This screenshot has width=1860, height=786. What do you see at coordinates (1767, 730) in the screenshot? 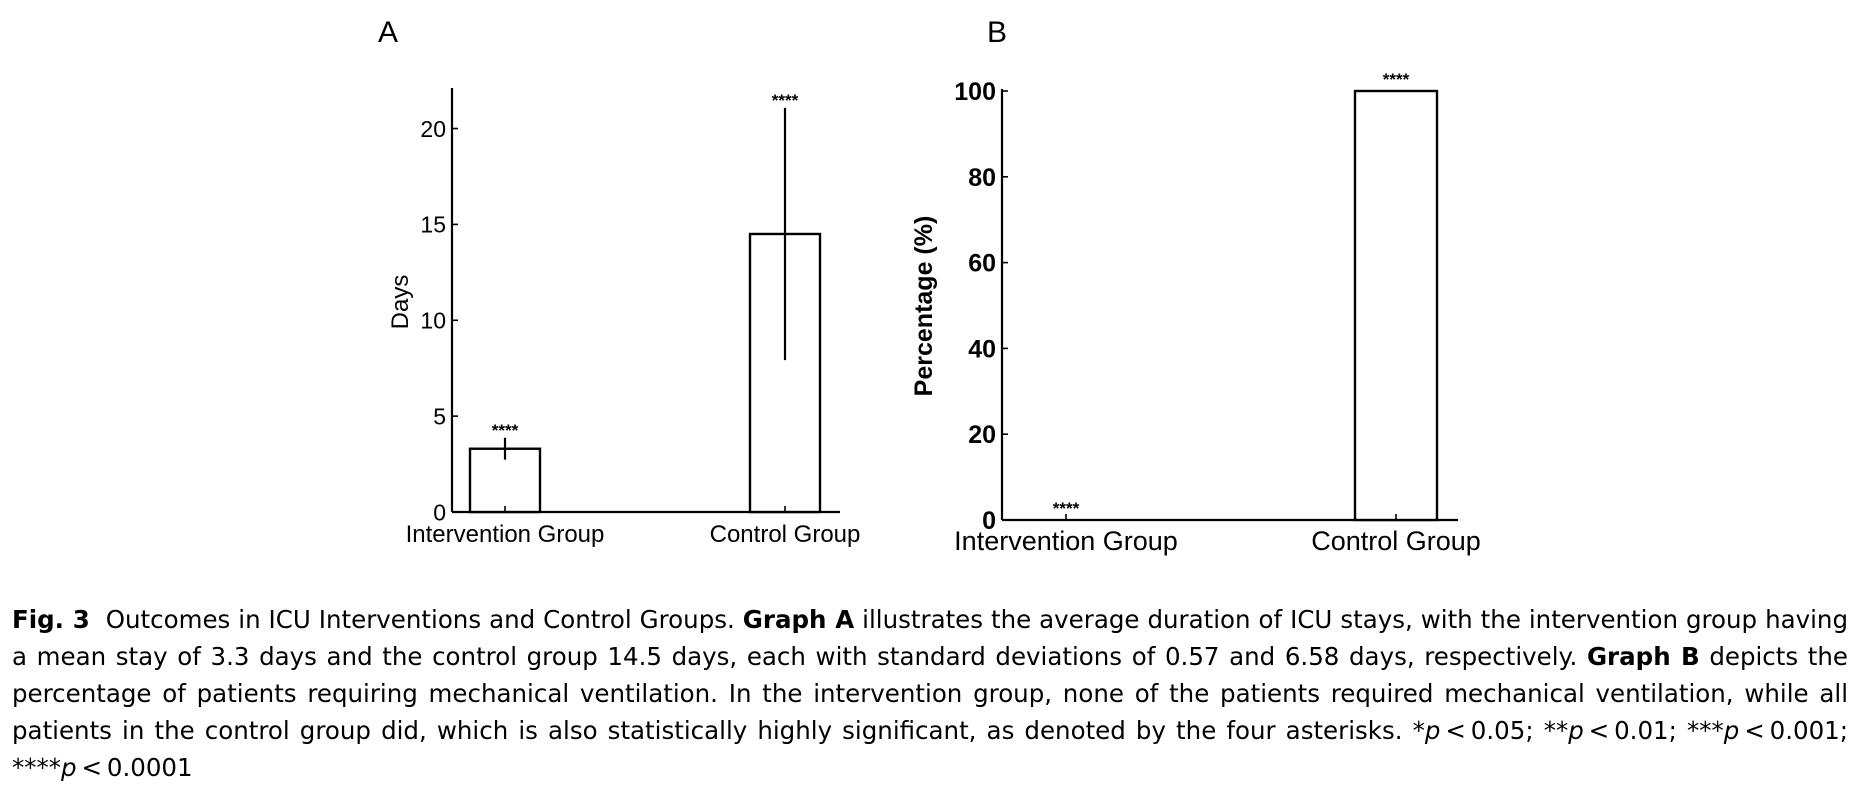
I see `caption-p-level-3: ***p < 0.001;` at bounding box center [1767, 730].